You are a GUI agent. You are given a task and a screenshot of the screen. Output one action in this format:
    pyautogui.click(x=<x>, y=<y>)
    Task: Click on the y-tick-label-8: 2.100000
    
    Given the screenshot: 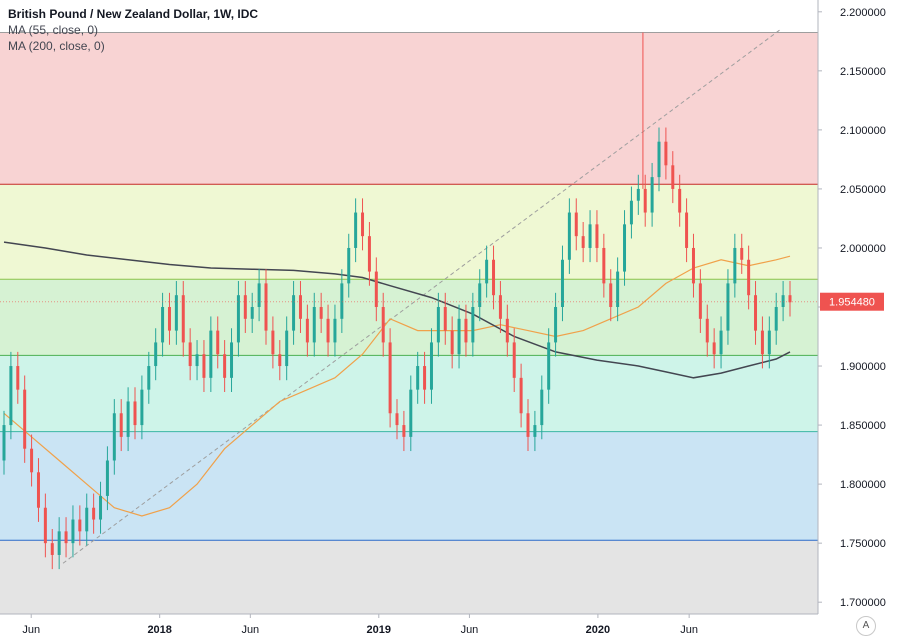 What is the action you would take?
    pyautogui.click(x=863, y=131)
    